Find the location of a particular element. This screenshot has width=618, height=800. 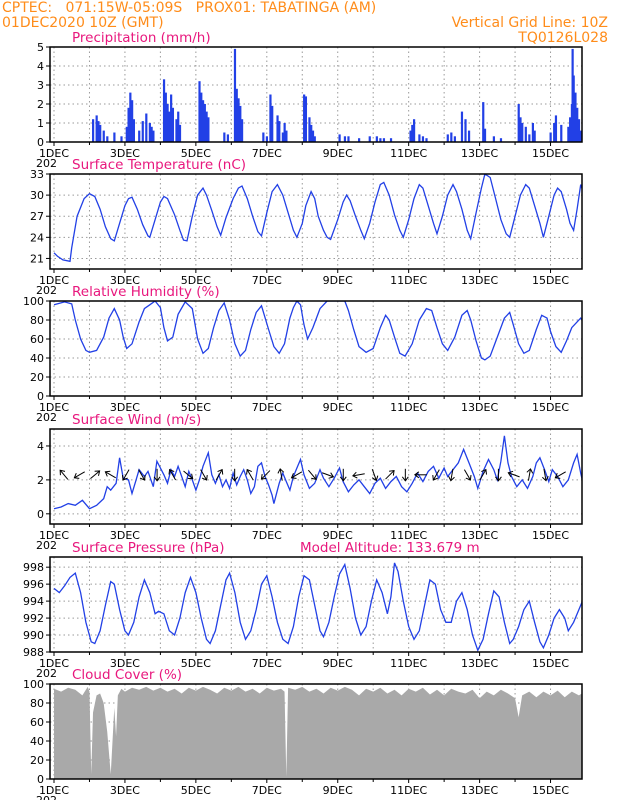

panel-subtitle: Model Altitude: 133.679 m is located at coordinates (390, 548).